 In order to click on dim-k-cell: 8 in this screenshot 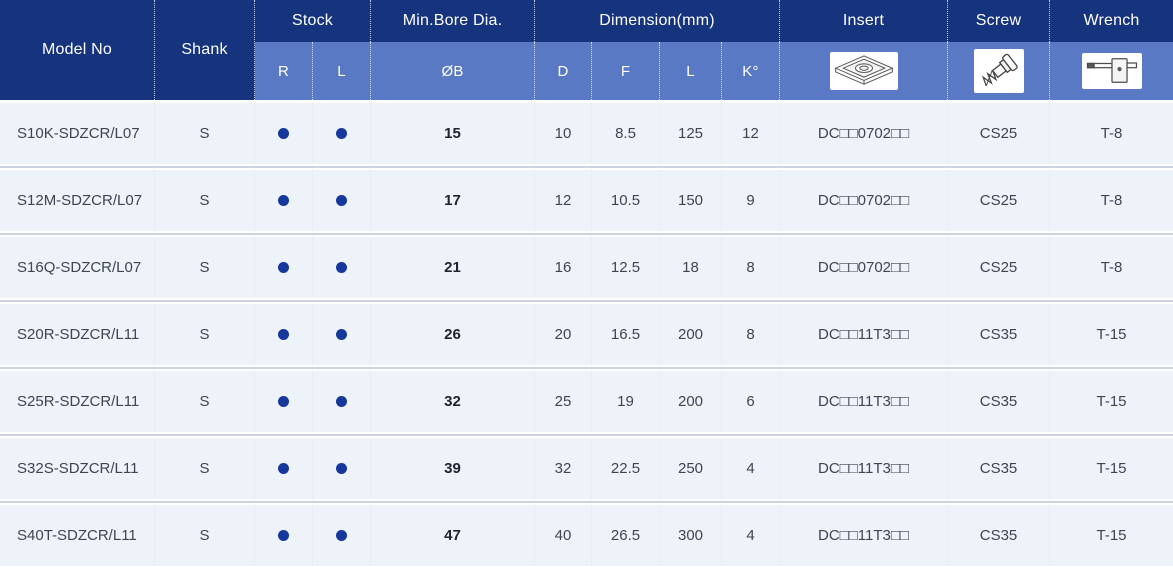, I will do `click(751, 334)`.